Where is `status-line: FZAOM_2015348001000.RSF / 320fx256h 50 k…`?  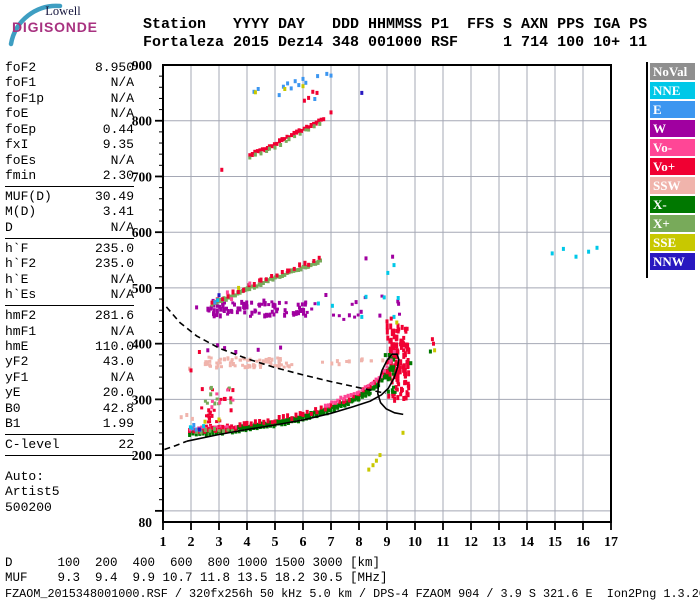
status-line: FZAOM_2015348001000.RSF / 320fx256h 50 k… is located at coordinates (352, 593).